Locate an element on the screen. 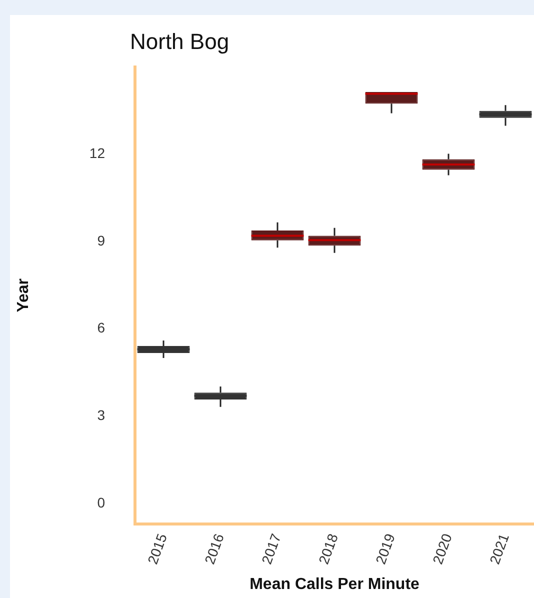 The width and height of the screenshot is (534, 598). y-tick-label: 12 is located at coordinates (97, 153).